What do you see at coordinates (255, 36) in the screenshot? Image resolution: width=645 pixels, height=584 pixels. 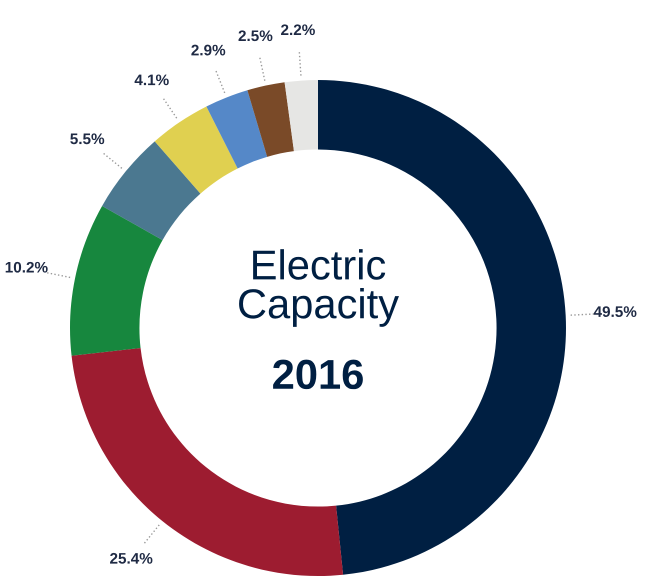 I see `data-label: 2.5%` at bounding box center [255, 36].